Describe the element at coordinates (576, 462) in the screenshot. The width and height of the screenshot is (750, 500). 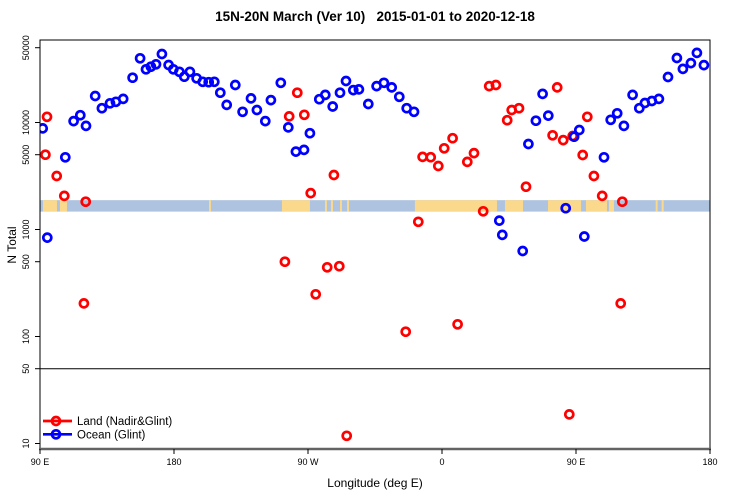
I see `x-tick-label: 90 E` at that location.